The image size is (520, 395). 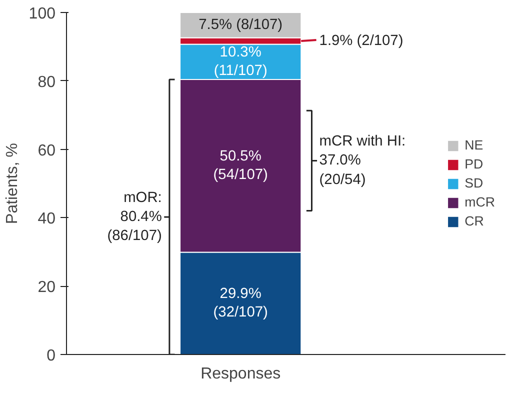 What do you see at coordinates (474, 221) in the screenshot?
I see `legend-label: CR` at bounding box center [474, 221].